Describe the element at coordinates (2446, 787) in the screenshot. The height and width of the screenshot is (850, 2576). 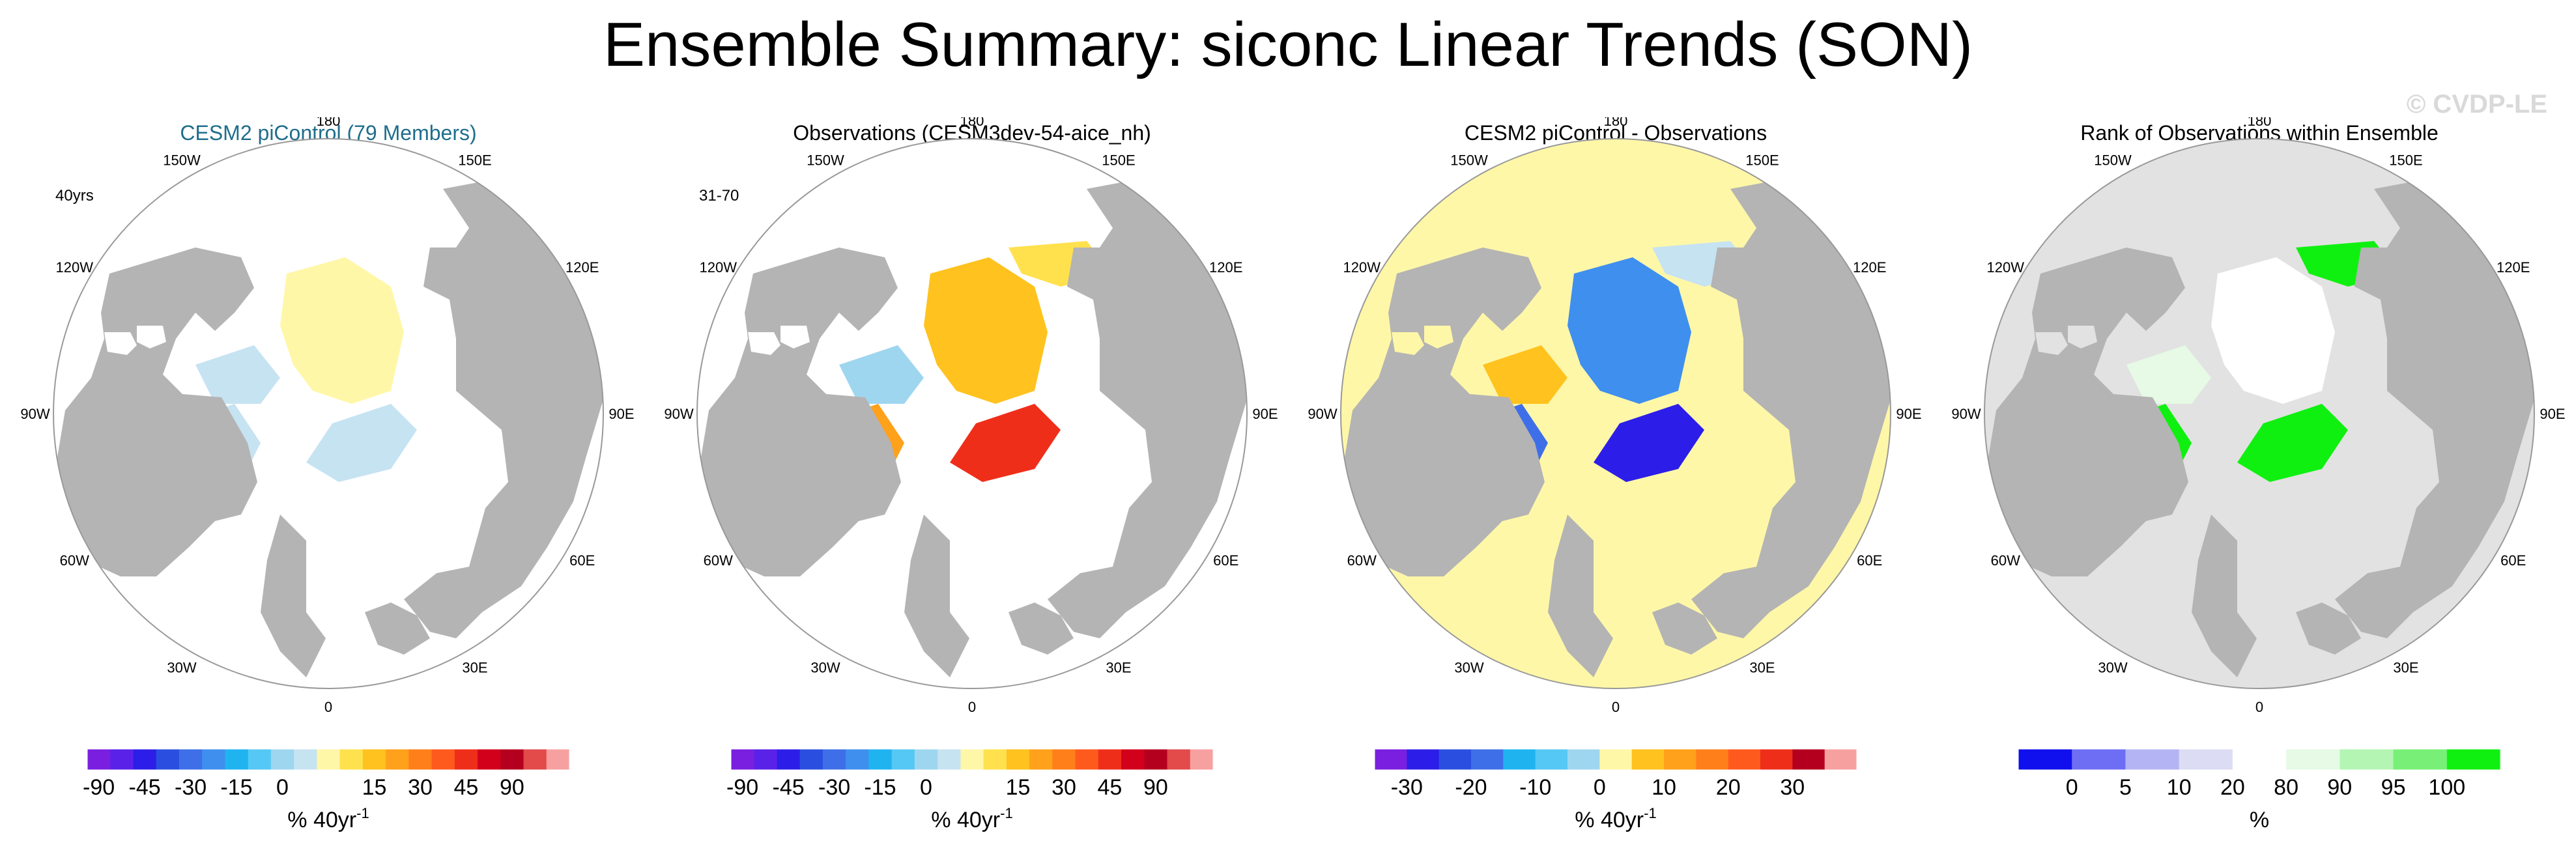
I see `colorbar-tick: 100` at that location.